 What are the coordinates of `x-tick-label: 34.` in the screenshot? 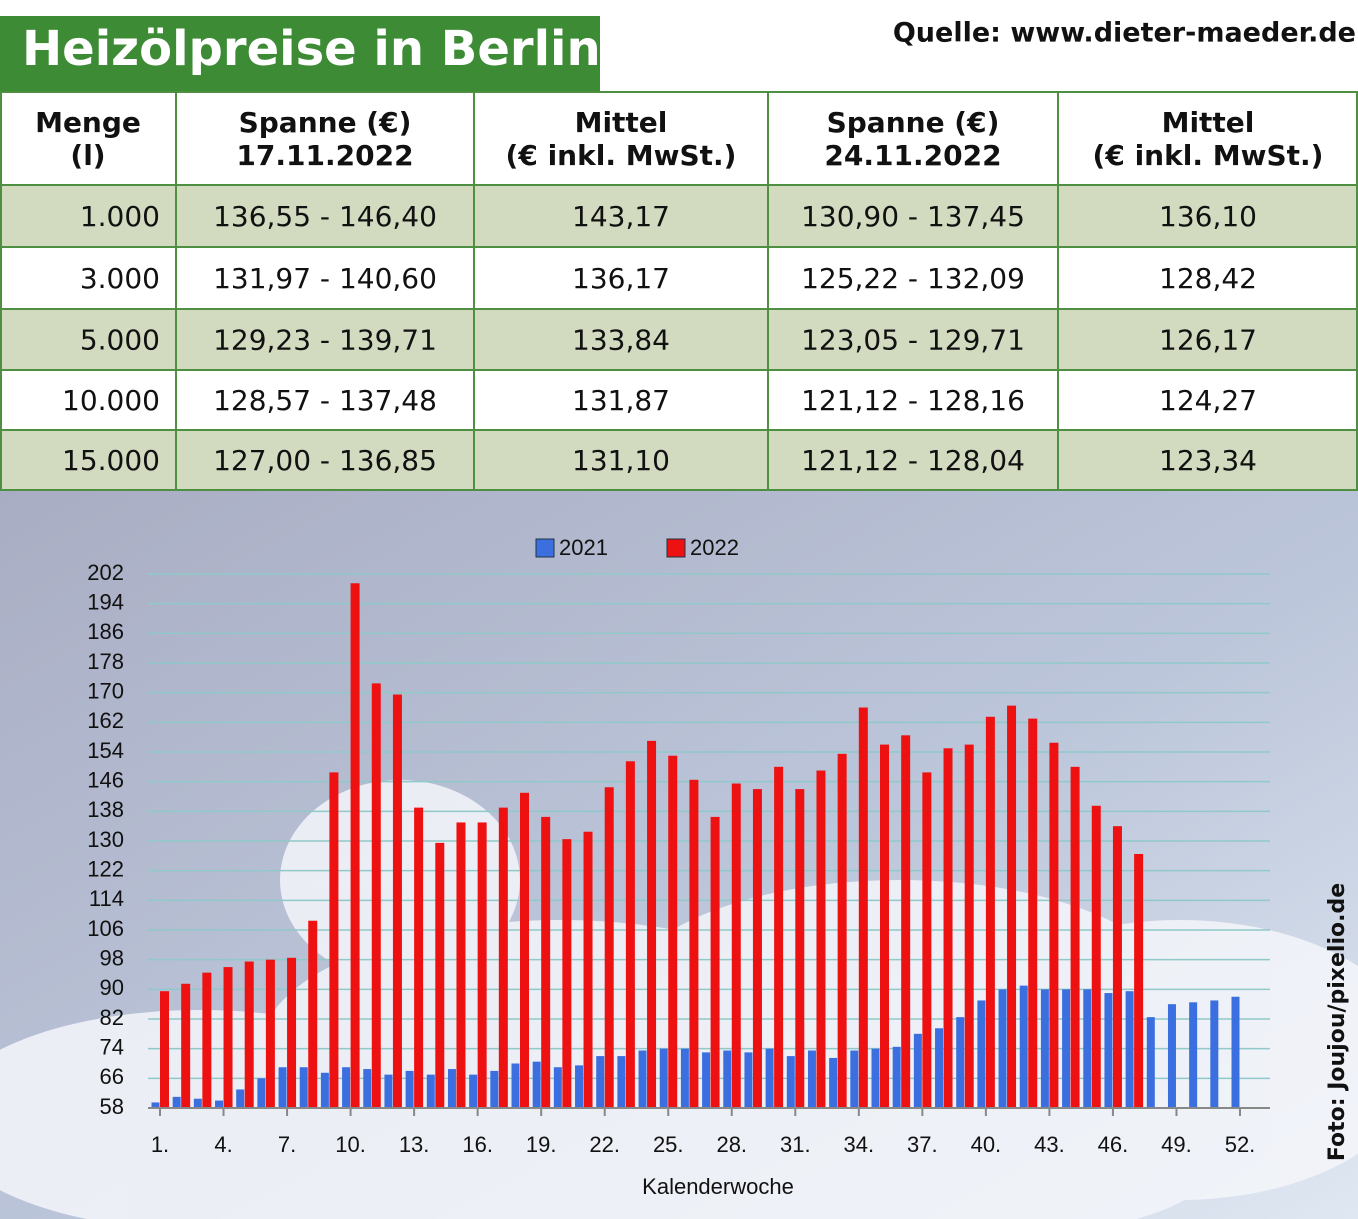 It's located at (859, 1144).